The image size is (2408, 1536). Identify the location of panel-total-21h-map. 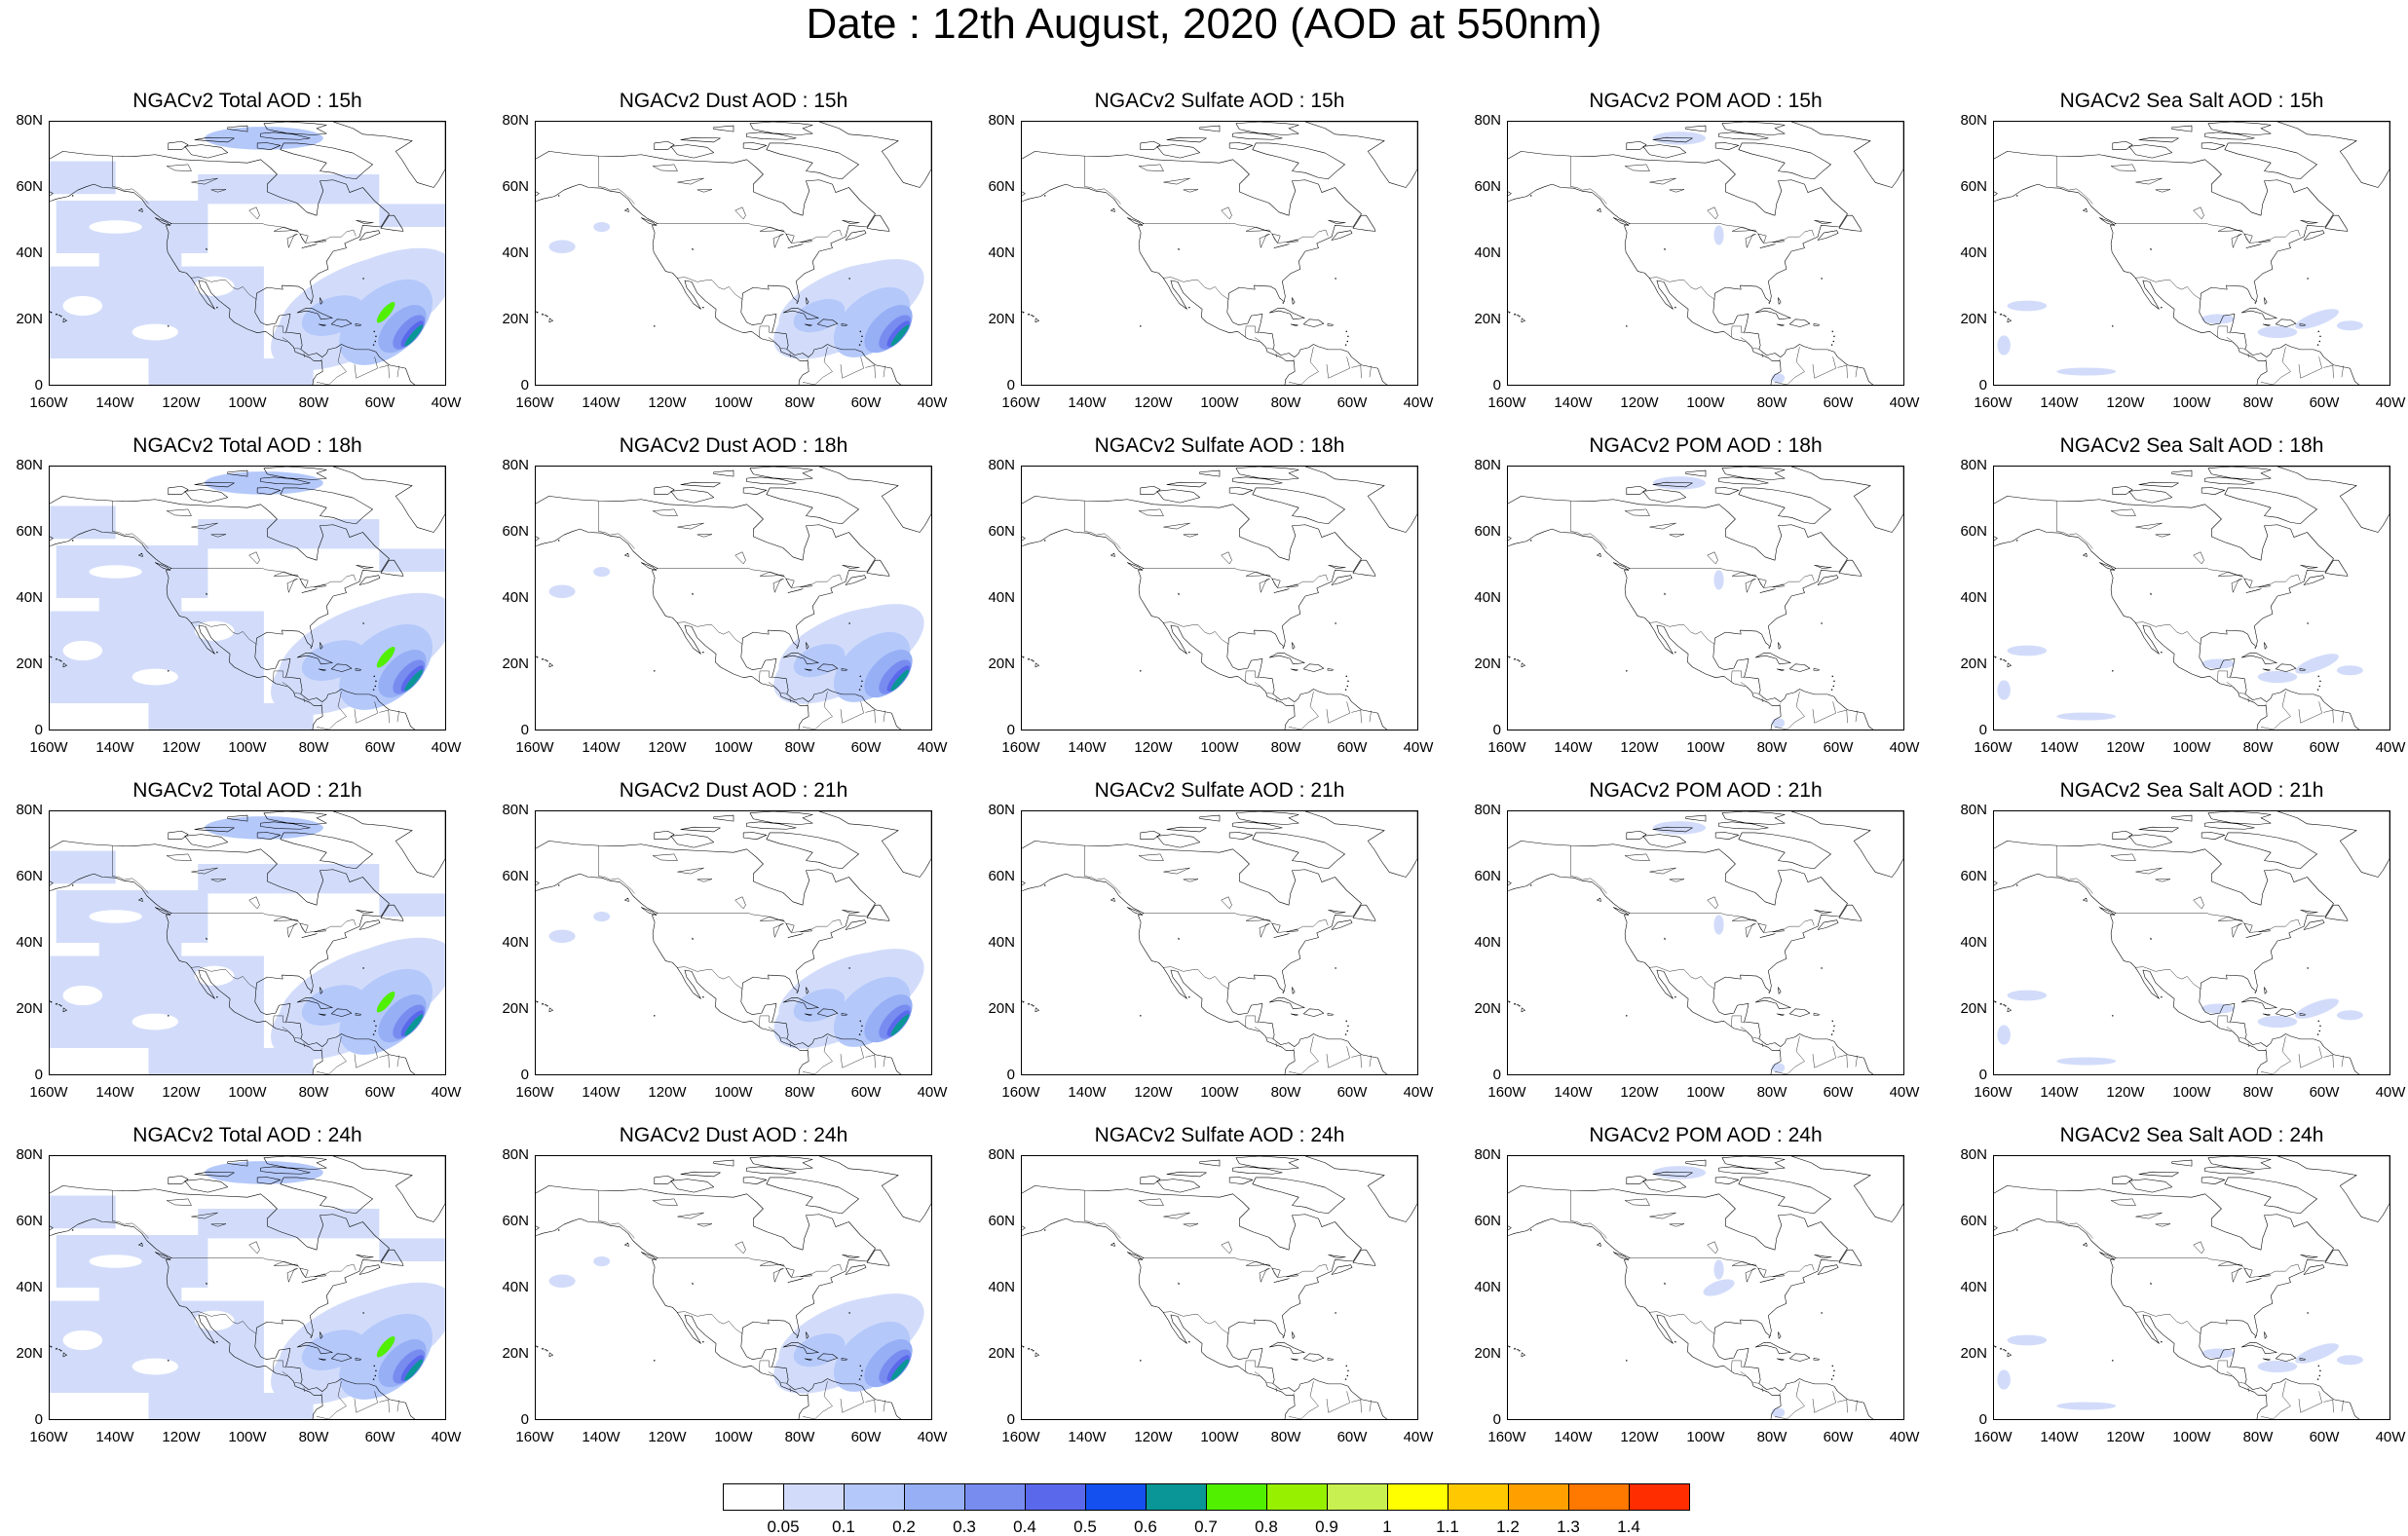
(247, 942).